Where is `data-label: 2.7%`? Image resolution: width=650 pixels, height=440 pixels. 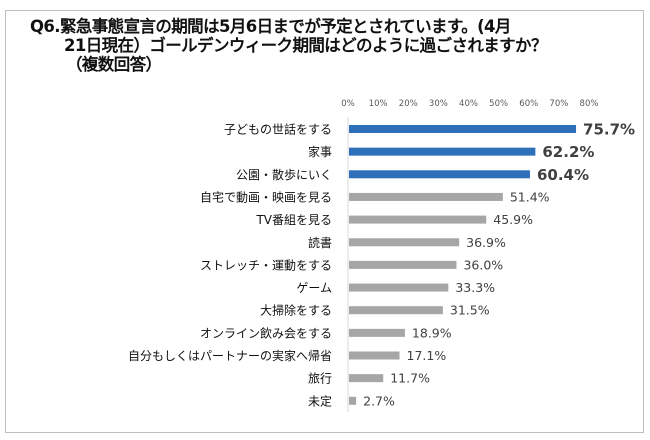 data-label: 2.7% is located at coordinates (379, 400).